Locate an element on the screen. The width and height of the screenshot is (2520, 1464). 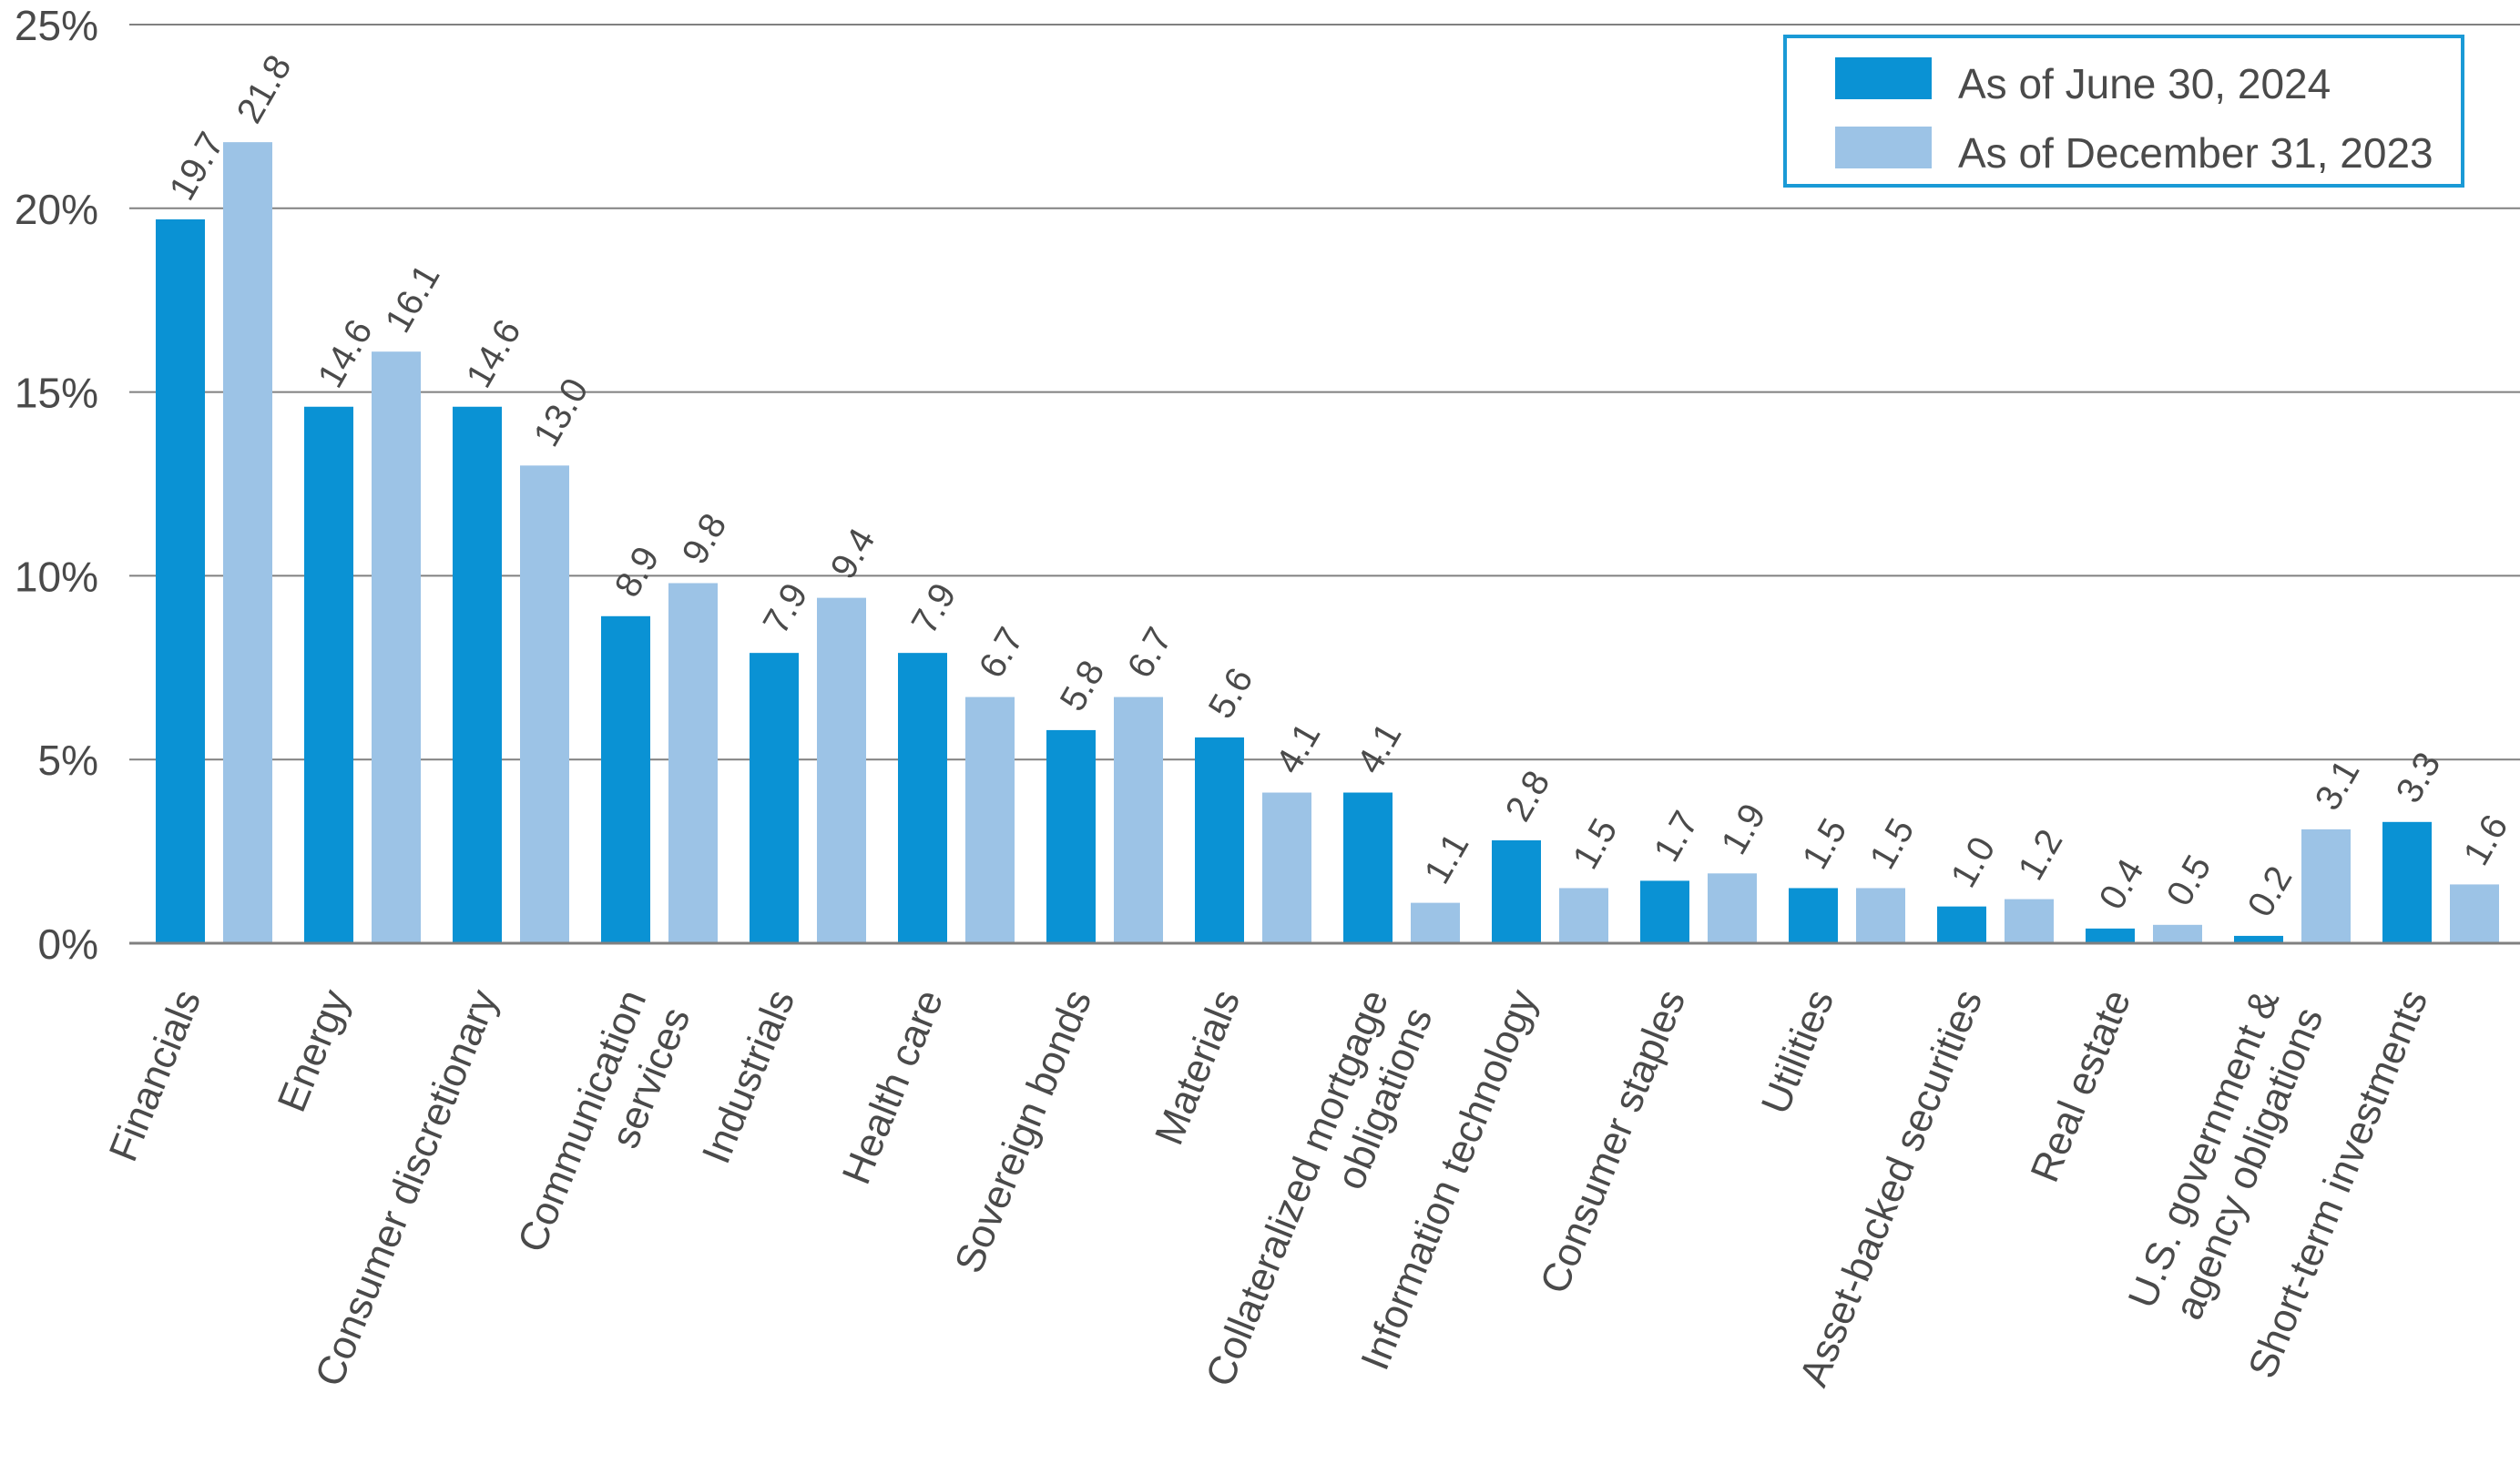
x-tick-label-line: Health care is located at coordinates (894, 1087).